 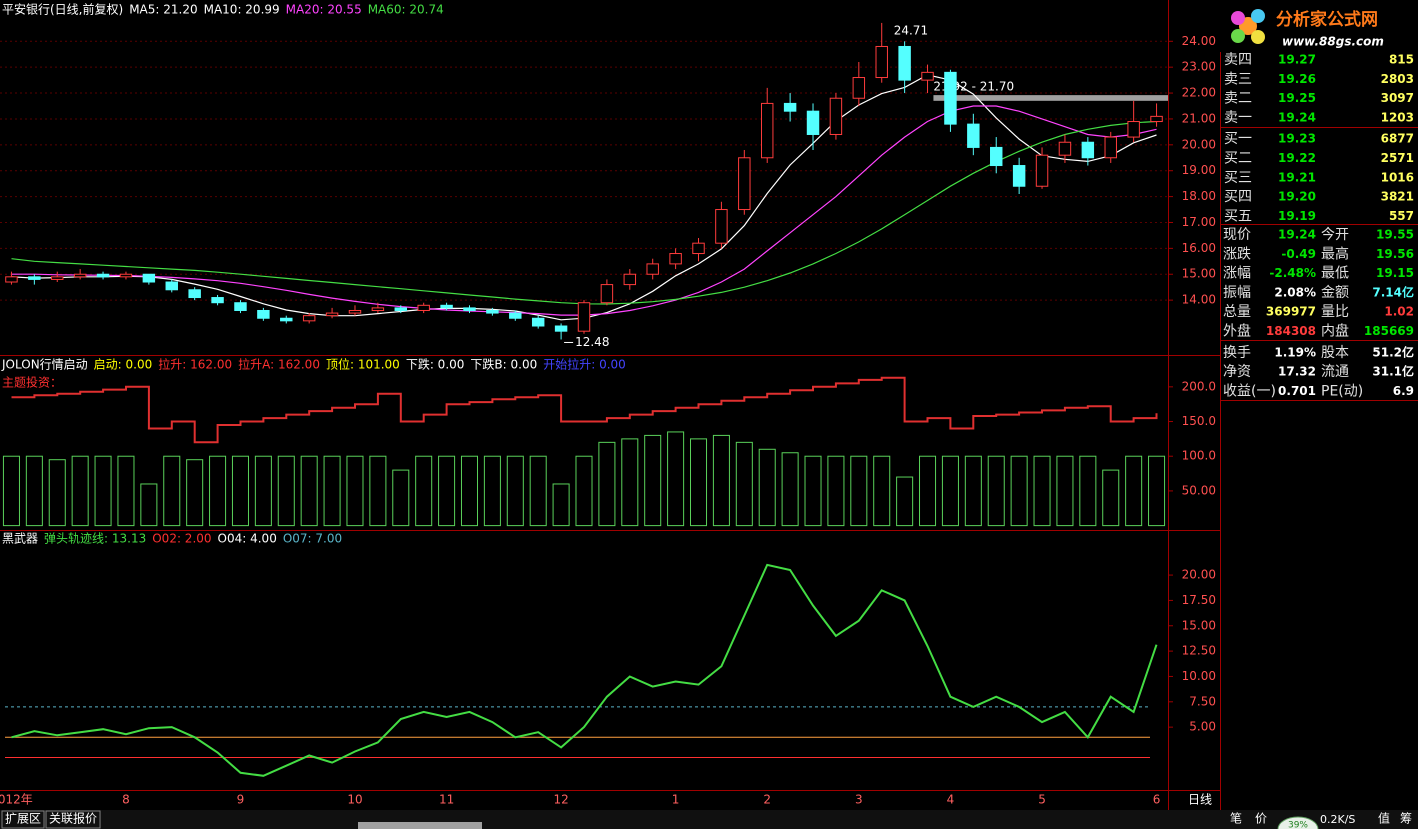 I want to click on x-tick-label: 6, so click(x=1157, y=800).